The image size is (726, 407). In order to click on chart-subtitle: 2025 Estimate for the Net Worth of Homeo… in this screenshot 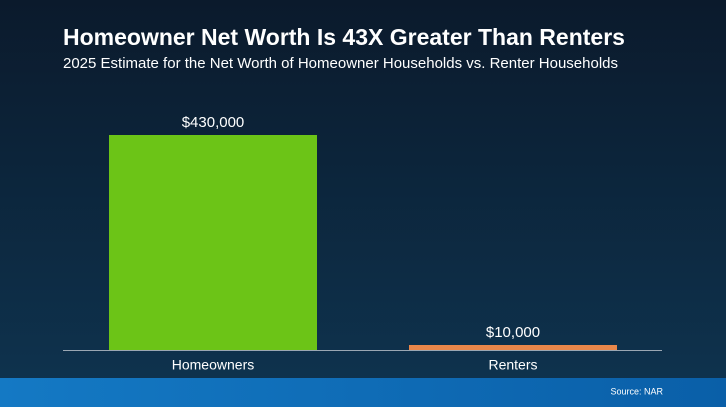, I will do `click(340, 63)`.